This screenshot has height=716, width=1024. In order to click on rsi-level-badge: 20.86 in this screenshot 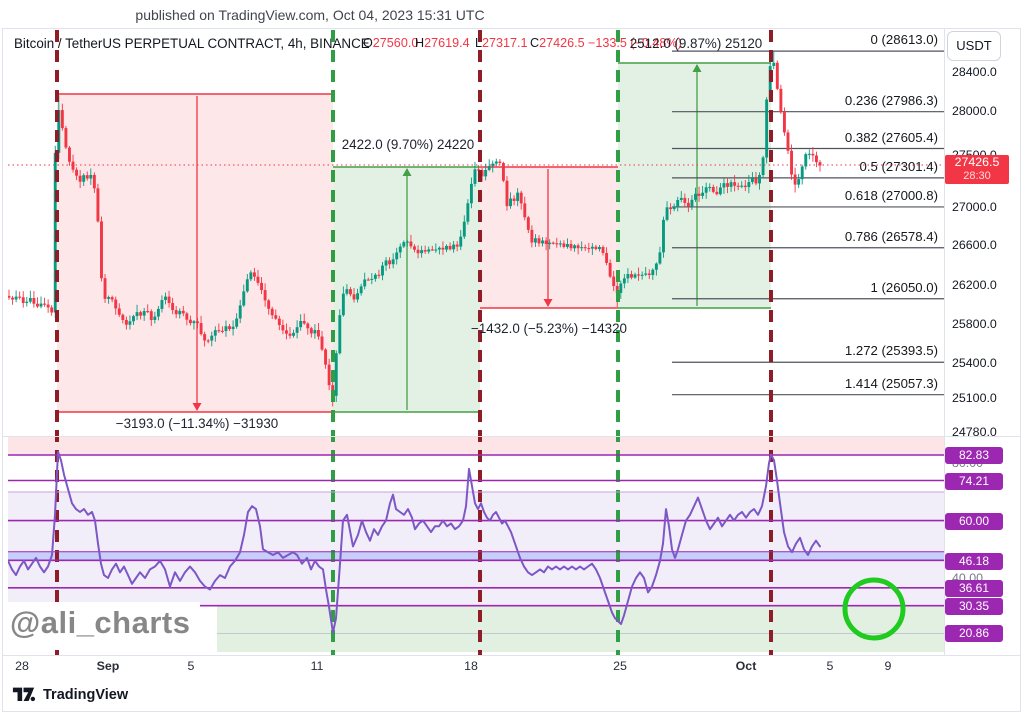, I will do `click(974, 633)`.